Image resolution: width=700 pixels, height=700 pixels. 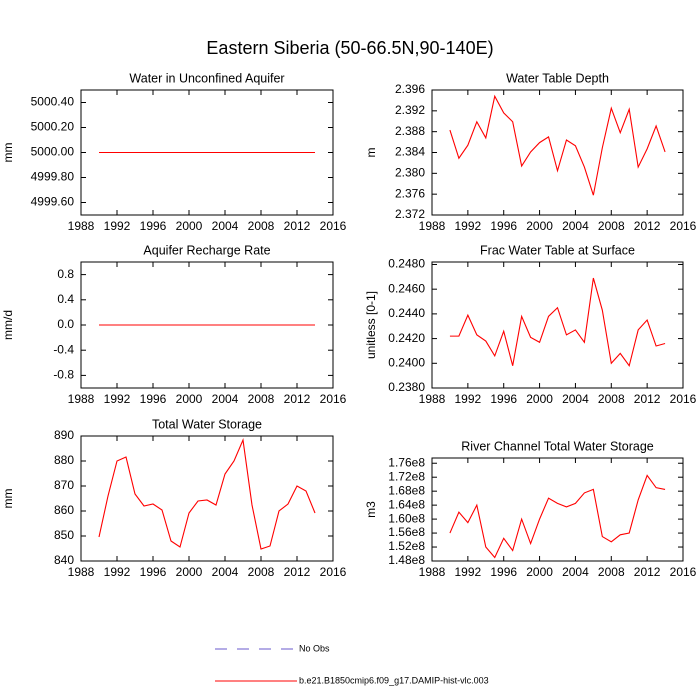 I want to click on panel-title: River Channel Total Water Storage, so click(x=557, y=446).